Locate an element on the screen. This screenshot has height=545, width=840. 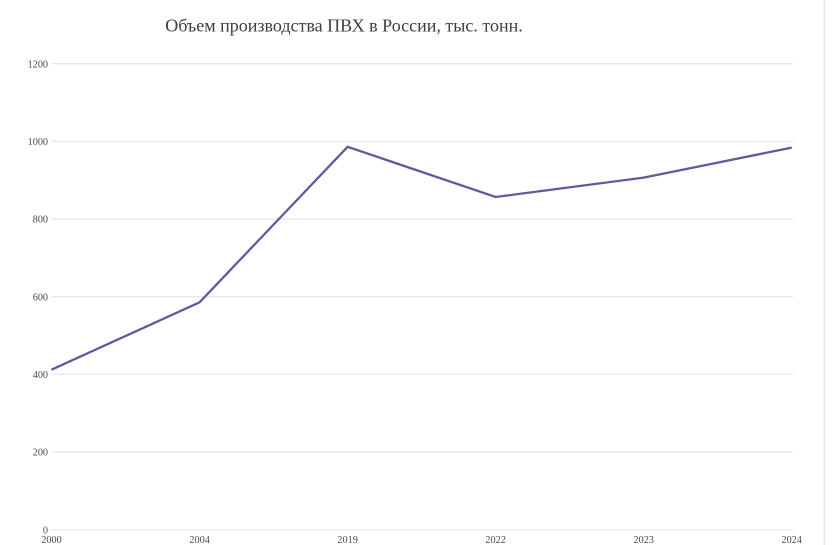
svg-text: 2019 is located at coordinates (347, 540).